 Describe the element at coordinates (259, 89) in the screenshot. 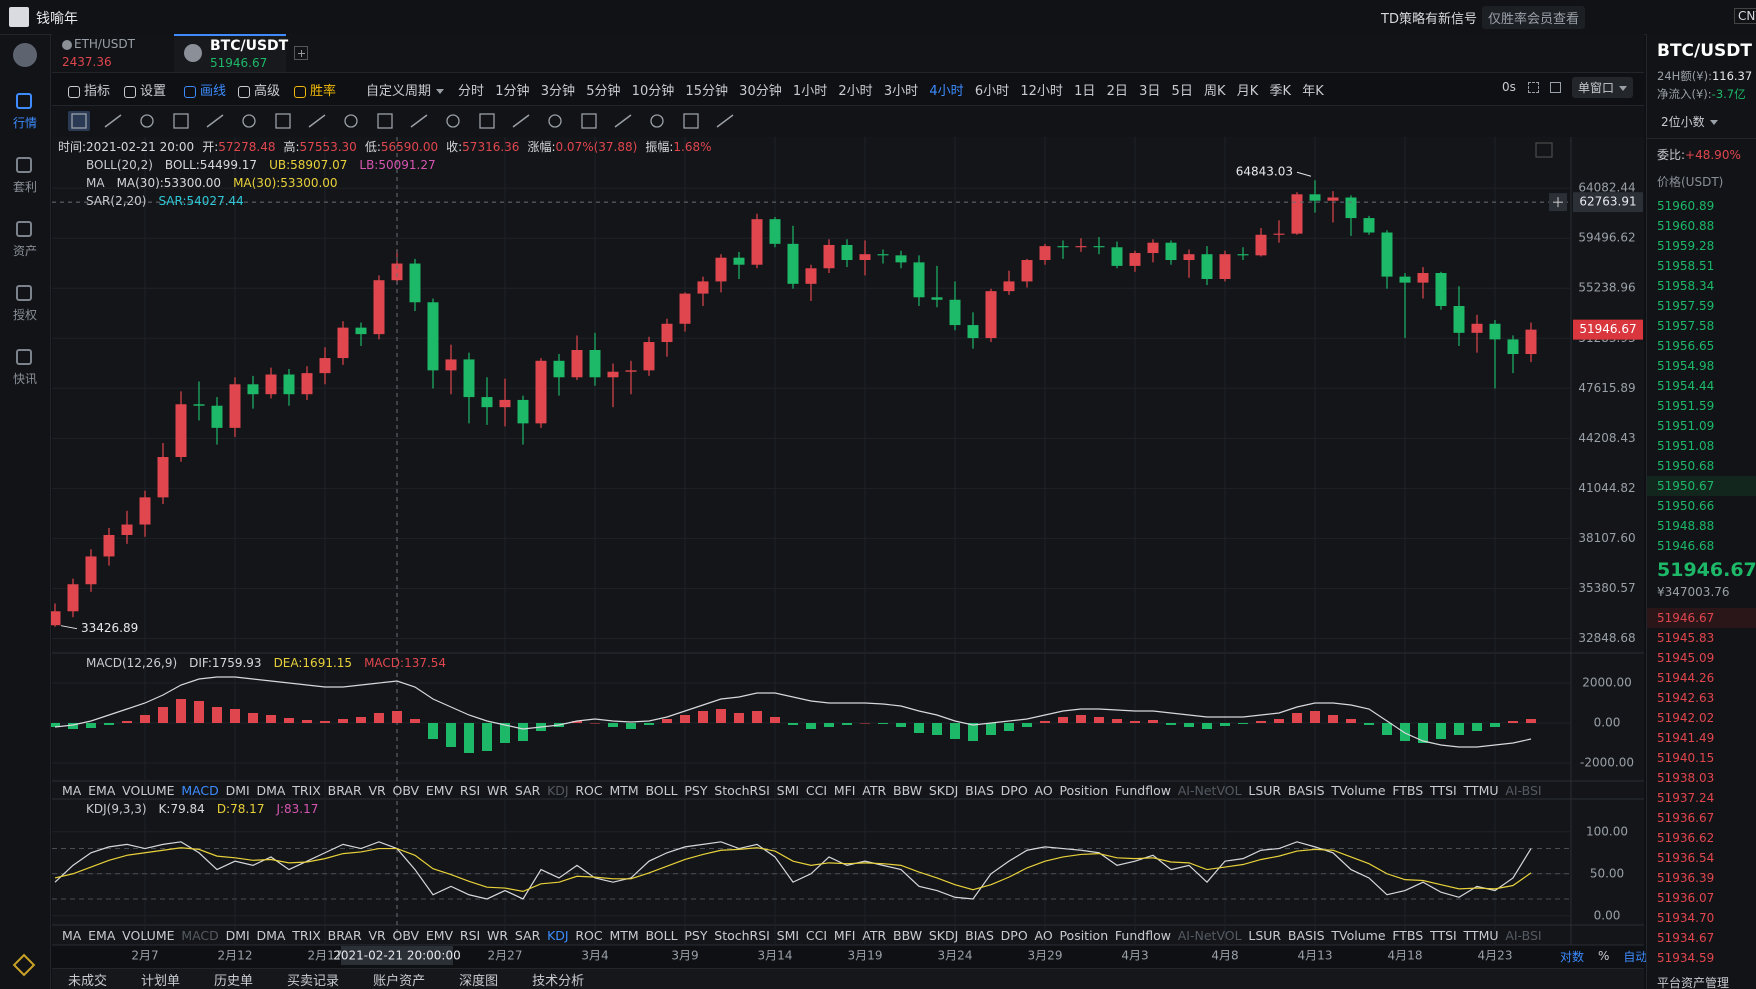

I see `tool-button: 高级` at that location.